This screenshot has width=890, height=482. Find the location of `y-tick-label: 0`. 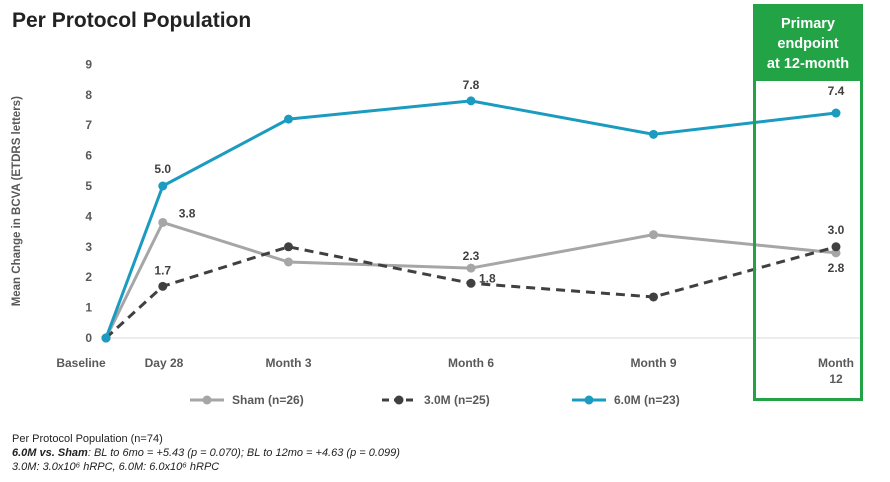

y-tick-label: 0 is located at coordinates (88, 338).